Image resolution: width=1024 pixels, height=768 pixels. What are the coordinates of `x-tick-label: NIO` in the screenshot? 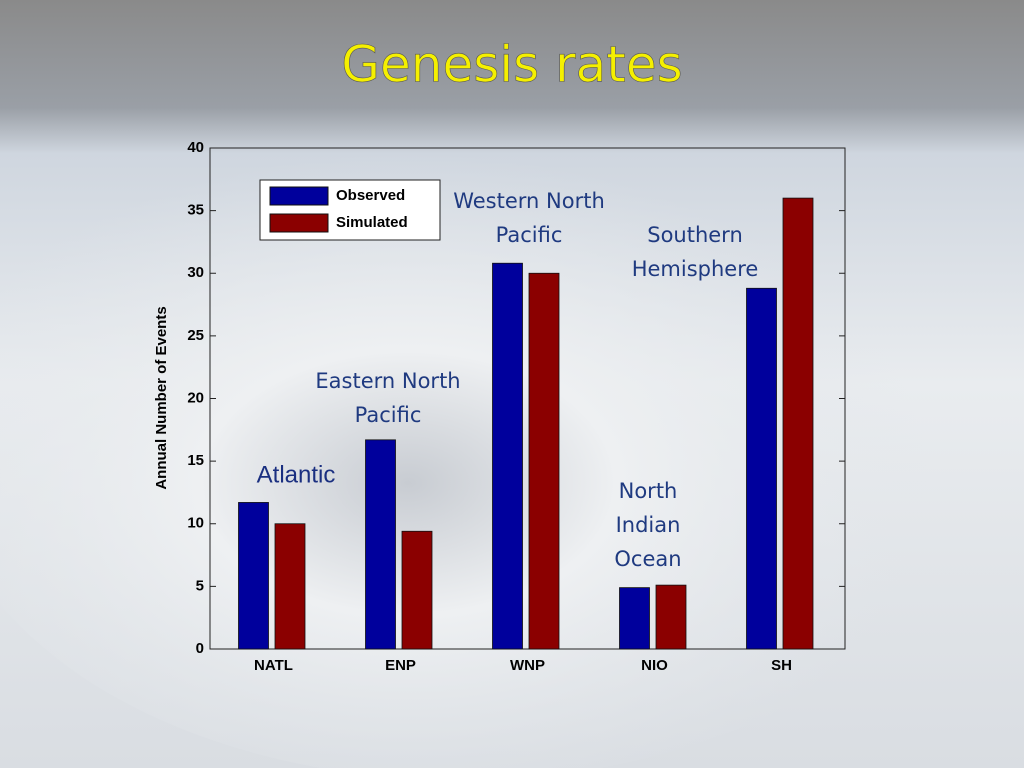 It's located at (654, 665).